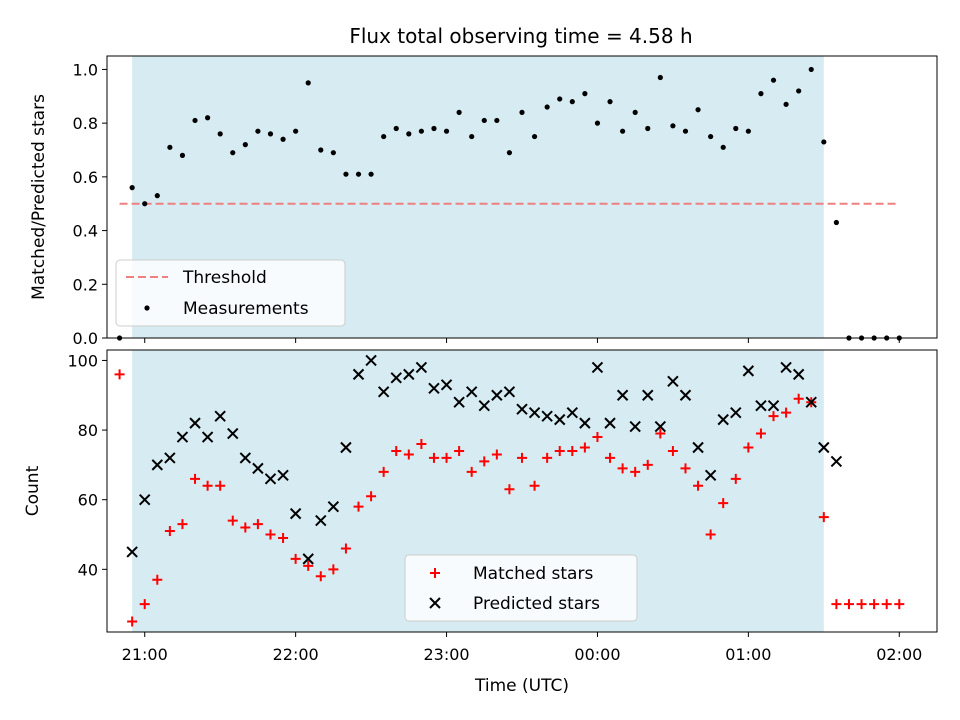 This screenshot has height=720, width=960. Describe the element at coordinates (85, 338) in the screenshot. I see `y-tick-label: 0.0` at that location.